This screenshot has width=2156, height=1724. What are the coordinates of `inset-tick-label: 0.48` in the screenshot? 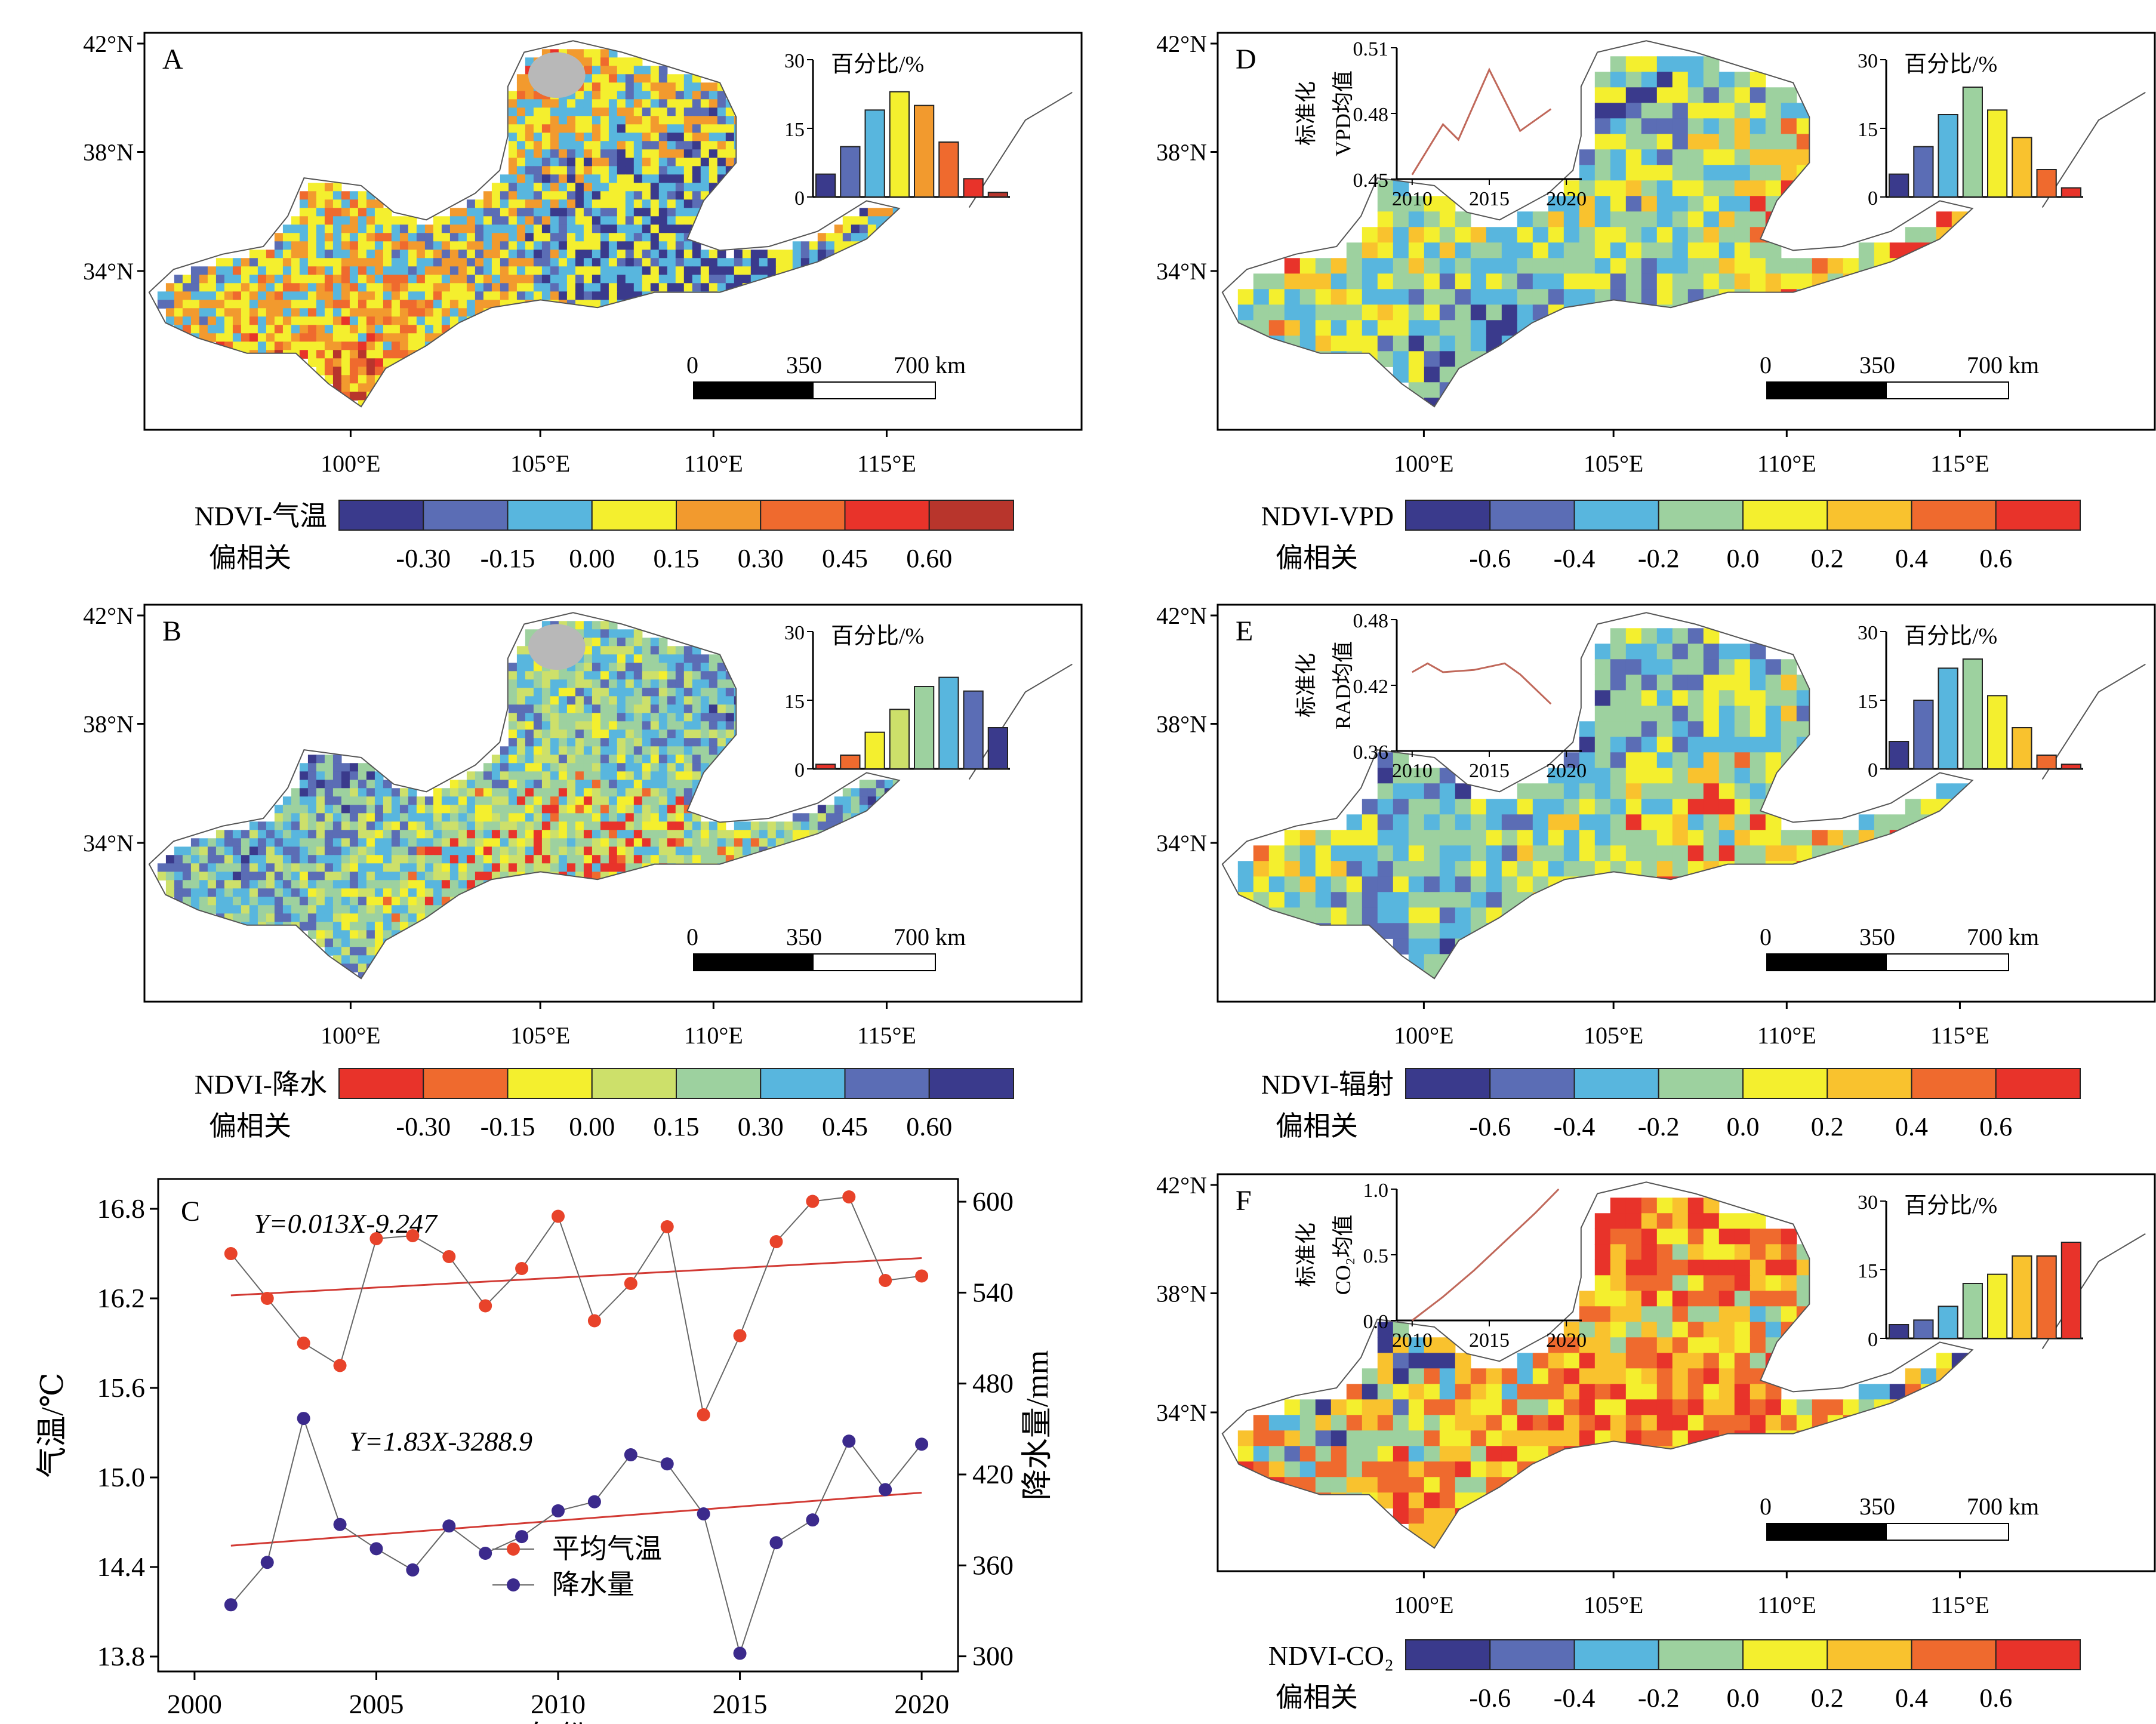 It's located at (1371, 115).